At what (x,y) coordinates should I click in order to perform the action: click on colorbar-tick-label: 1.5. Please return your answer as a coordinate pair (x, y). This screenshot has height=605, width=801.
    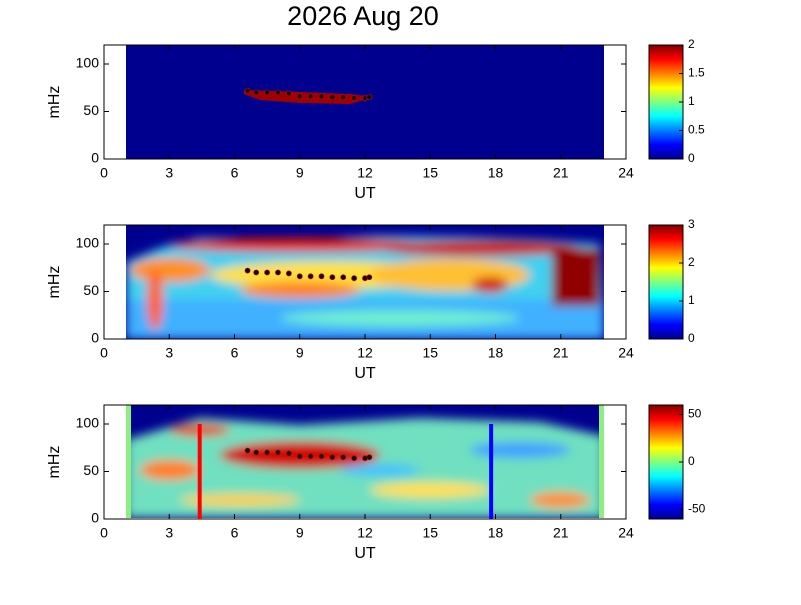
    Looking at the image, I should click on (696, 73).